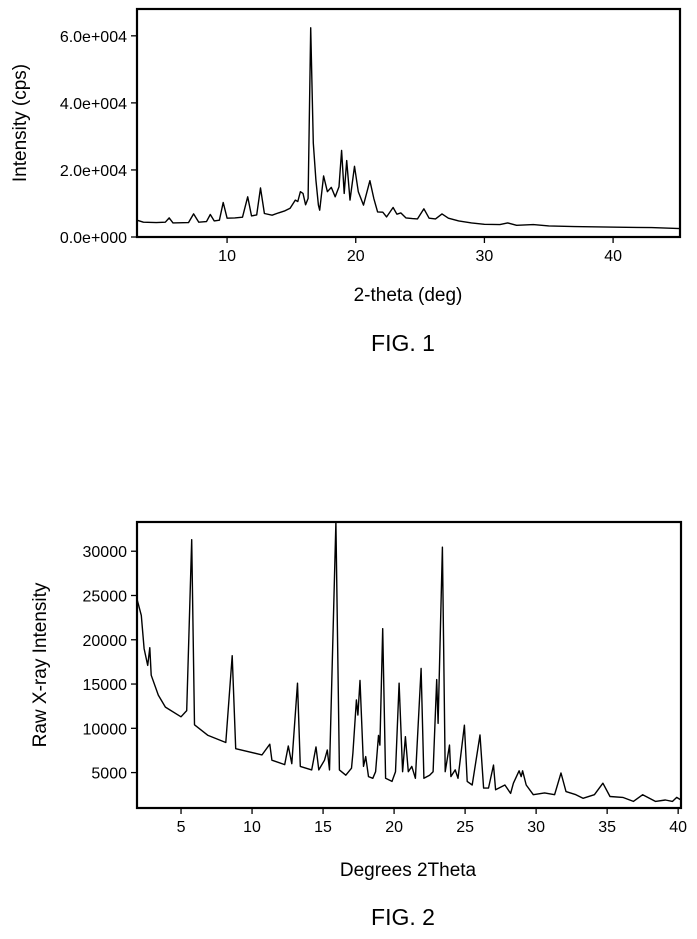  Describe the element at coordinates (93, 104) in the screenshot. I see `y-tick-label: 4.0e+004` at that location.